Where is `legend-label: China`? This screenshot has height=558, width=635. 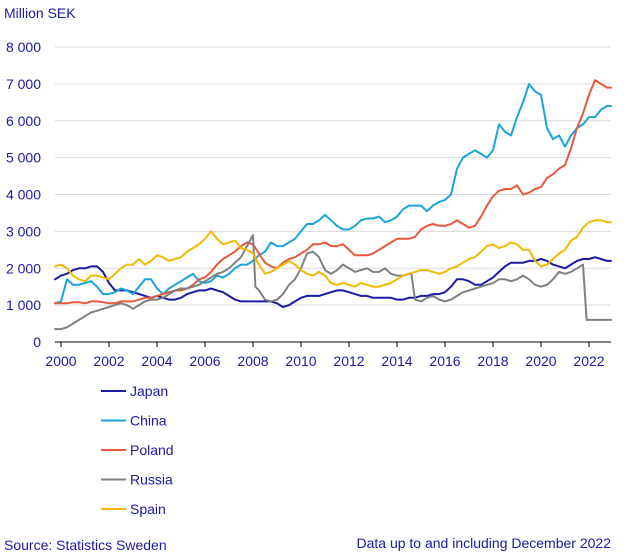
legend-label: China is located at coordinates (148, 421).